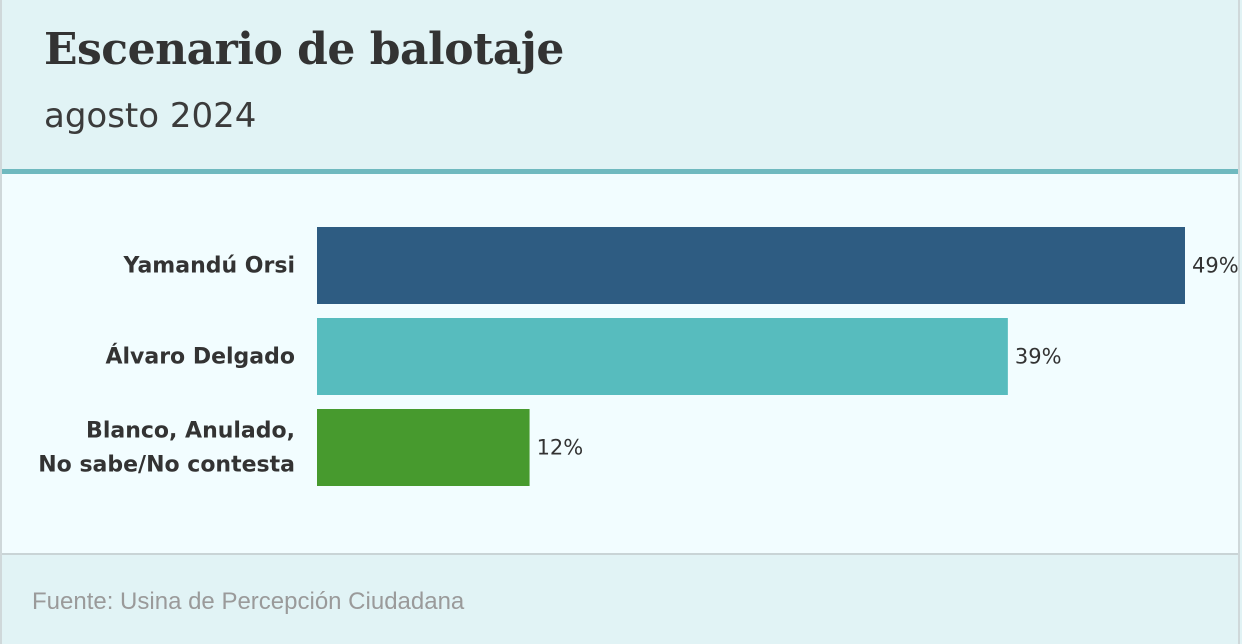 The image size is (1242, 644). What do you see at coordinates (620, 171) in the screenshot?
I see `header-divider` at bounding box center [620, 171].